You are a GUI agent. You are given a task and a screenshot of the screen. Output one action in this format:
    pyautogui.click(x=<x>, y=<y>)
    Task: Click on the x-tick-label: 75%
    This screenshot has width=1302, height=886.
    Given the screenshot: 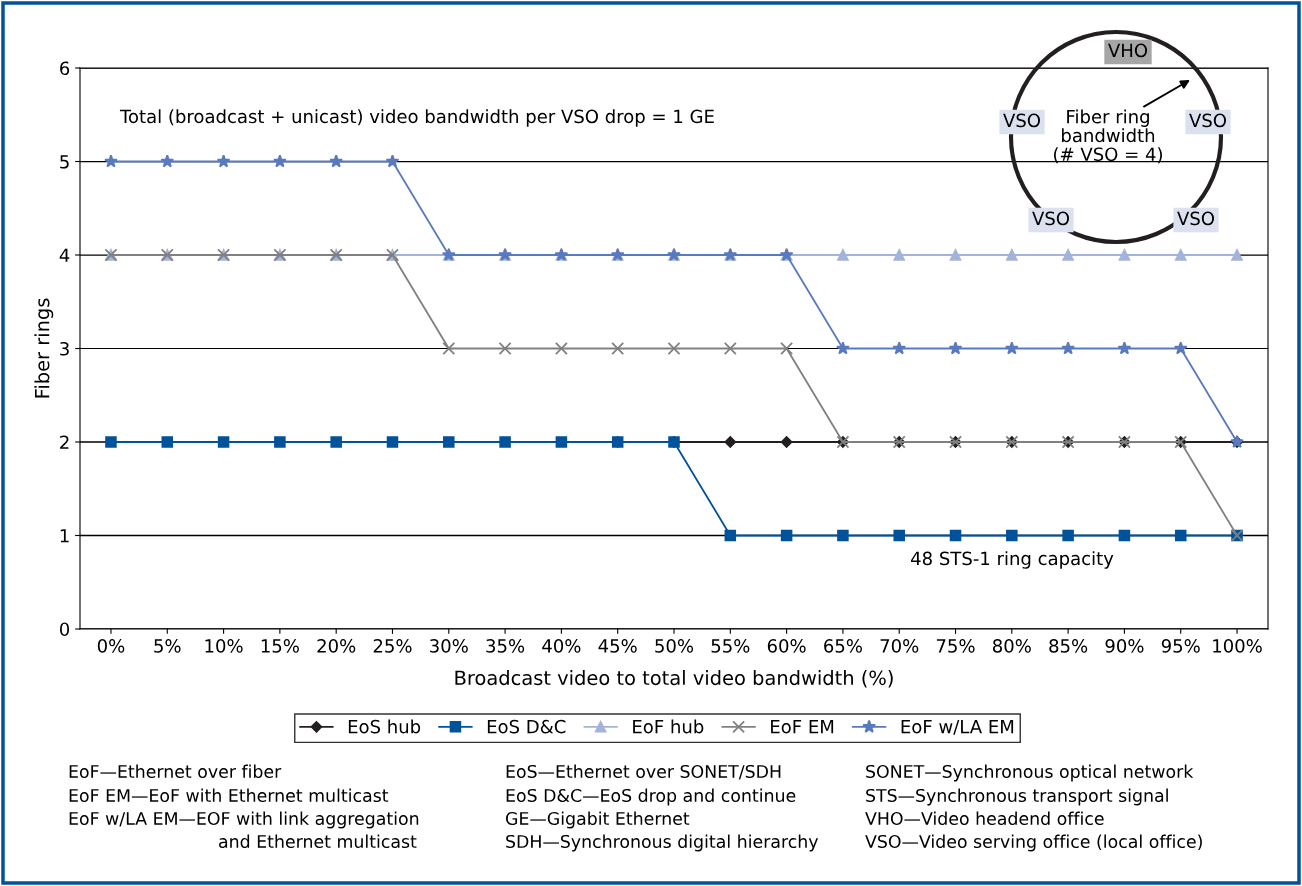 What is the action you would take?
    pyautogui.click(x=955, y=646)
    